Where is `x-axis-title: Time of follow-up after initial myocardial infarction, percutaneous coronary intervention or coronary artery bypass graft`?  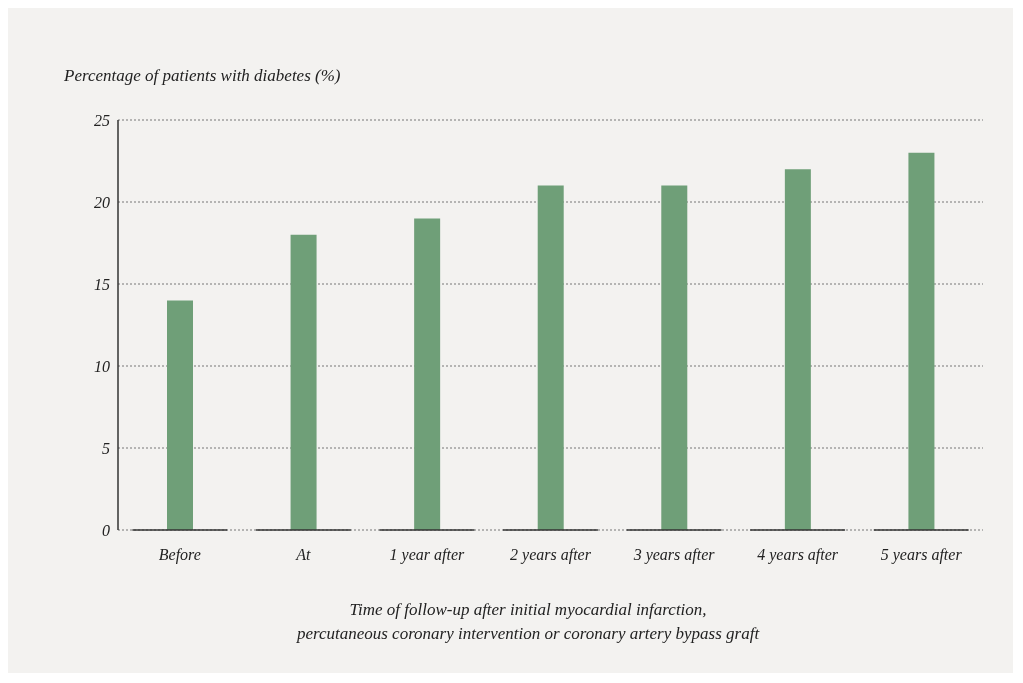
x-axis-title: Time of follow-up after initial myocardial infarction, percutaneous coronary intervention or coronary artery bypass graft is located at coordinates (528, 622).